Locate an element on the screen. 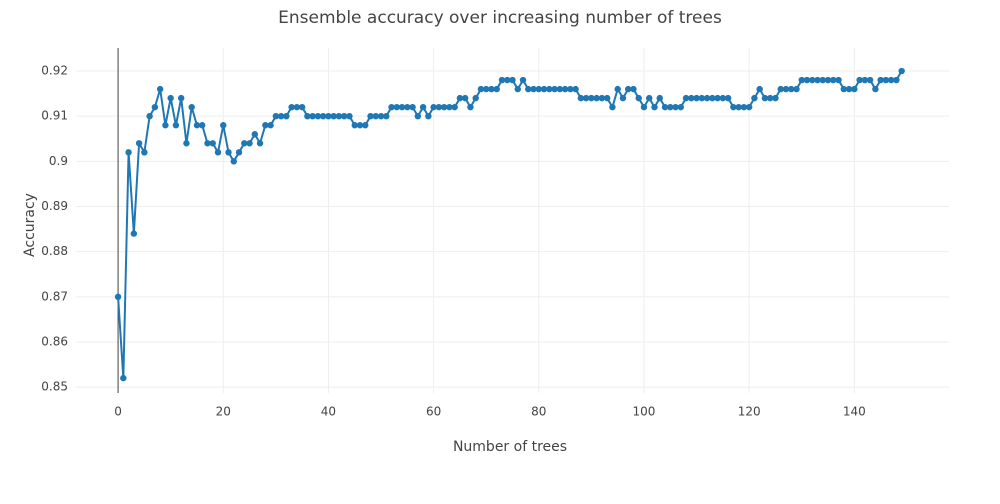 The width and height of the screenshot is (1000, 504). y-tick-label: 0.88 is located at coordinates (54, 251).